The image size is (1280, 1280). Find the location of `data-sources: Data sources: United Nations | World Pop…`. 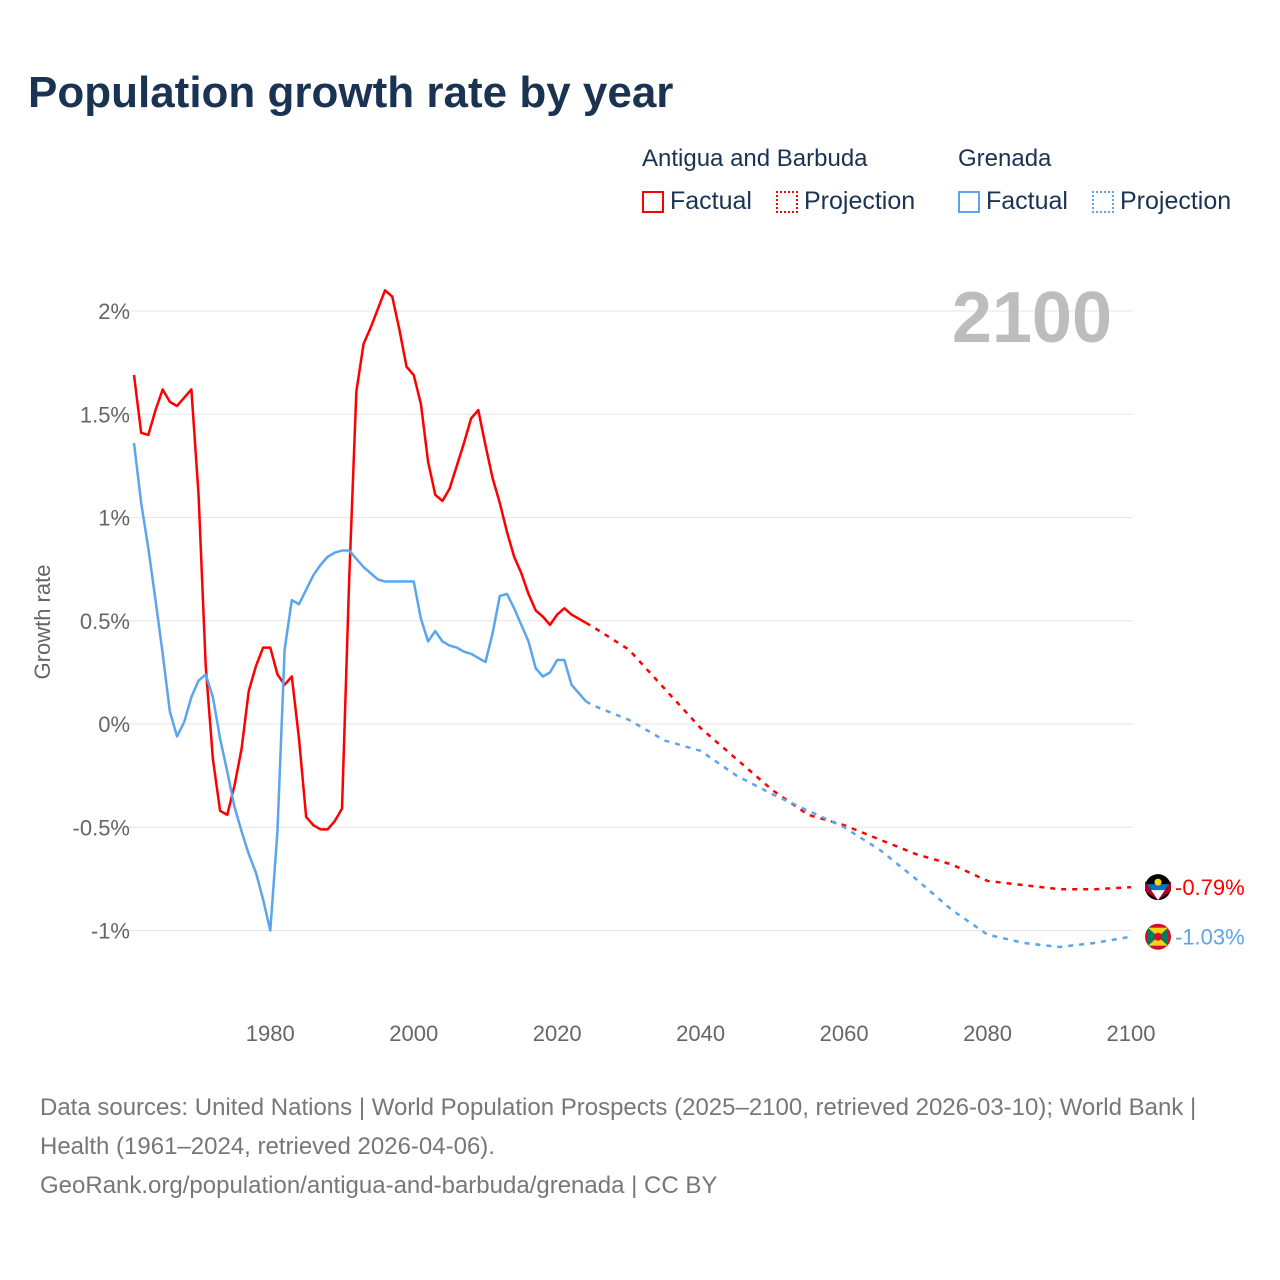

data-sources: Data sources: United Nations | World Pop… is located at coordinates (618, 1127).